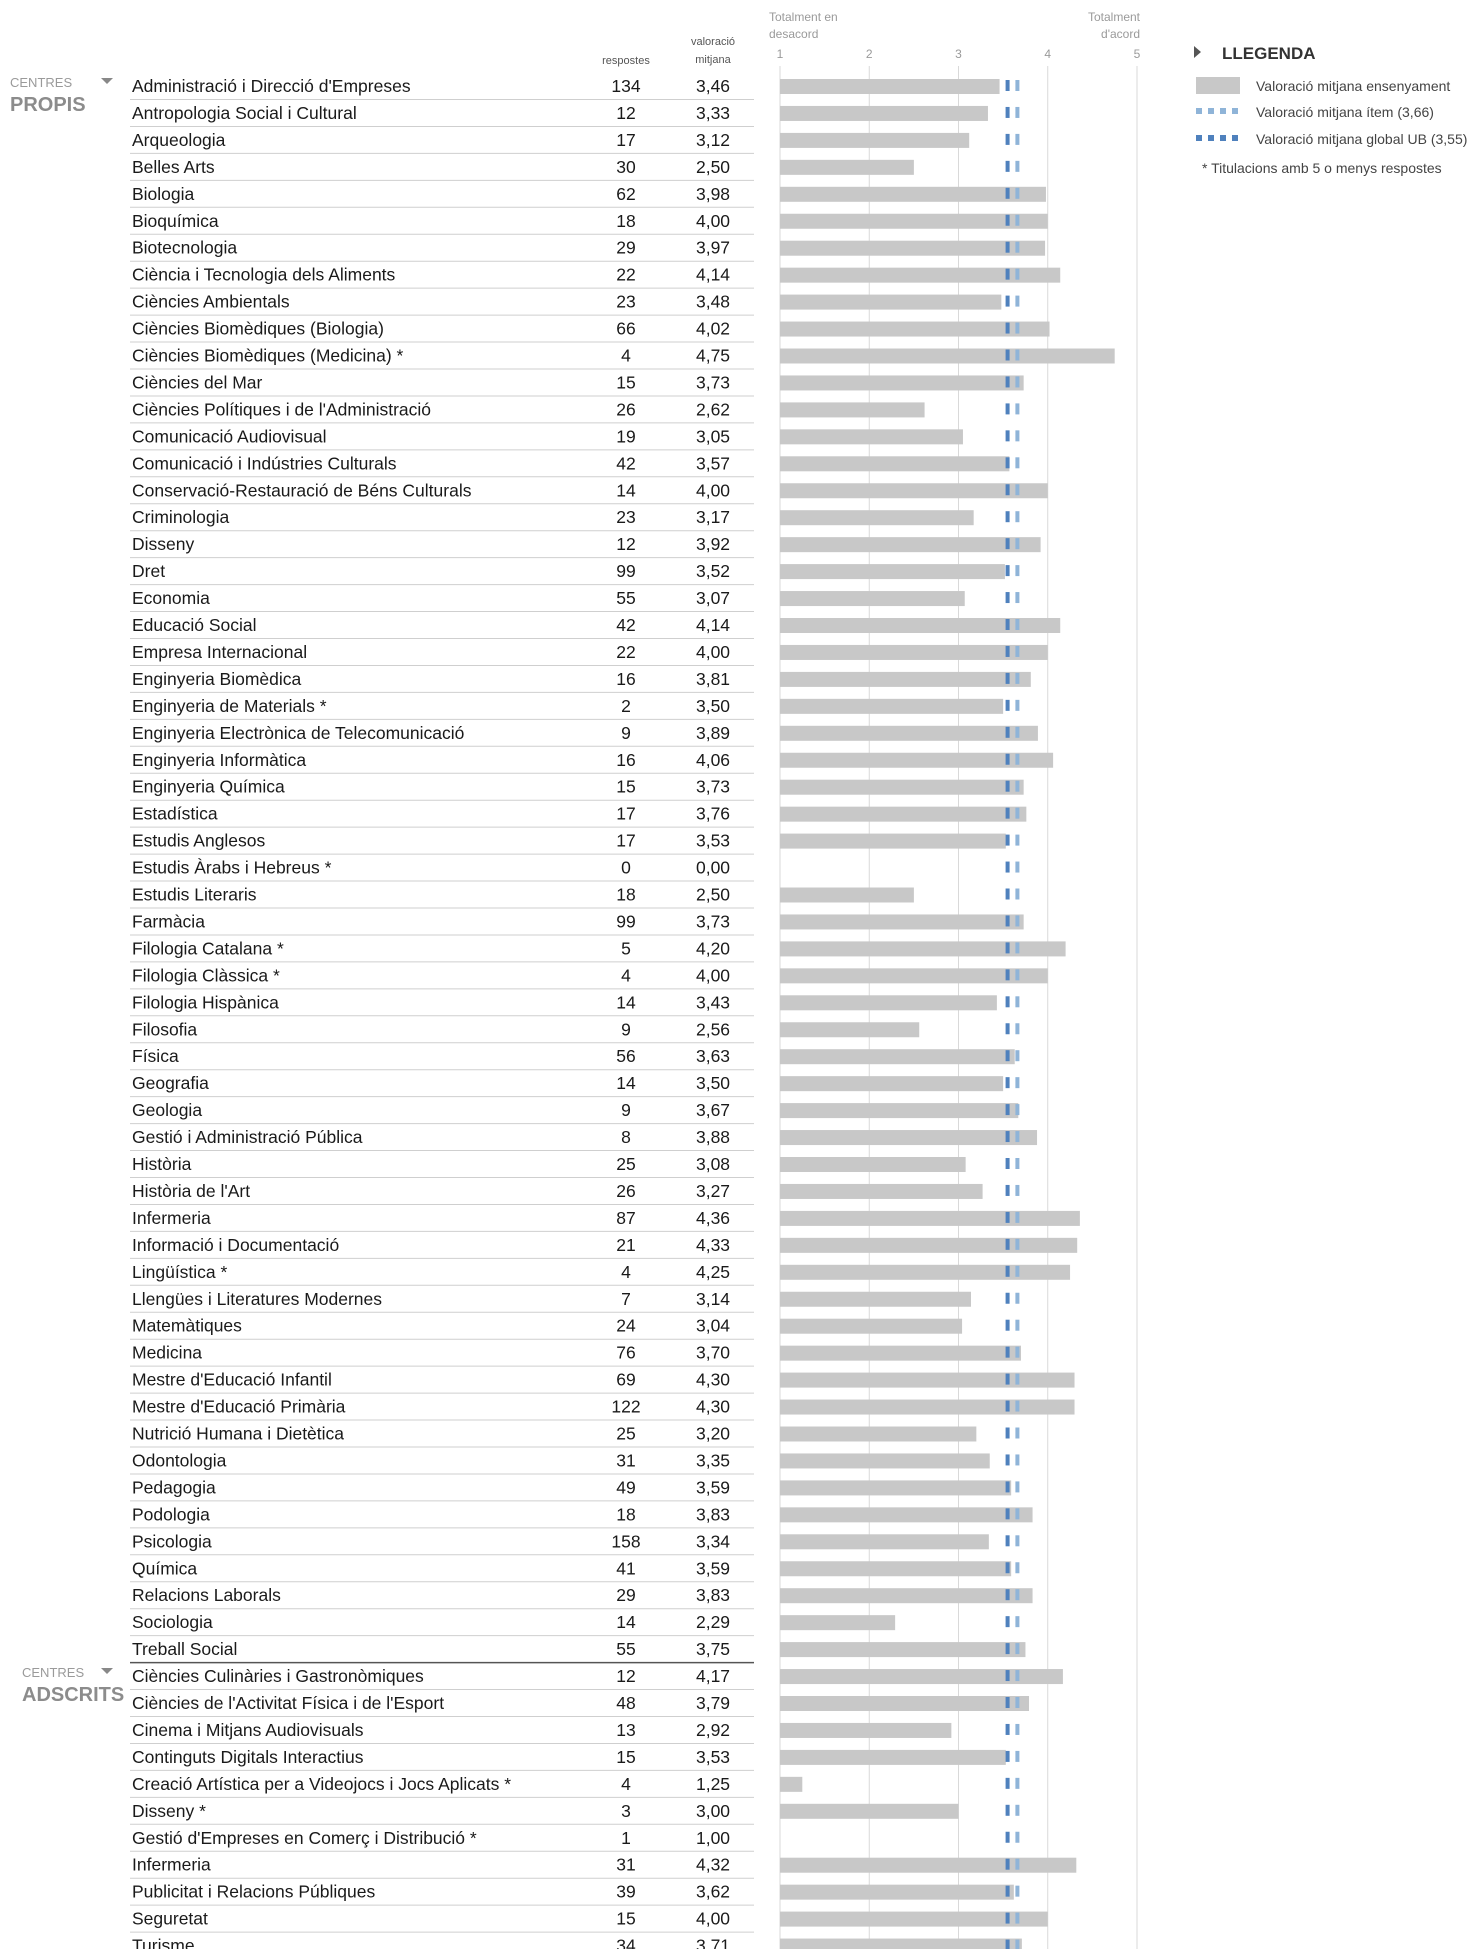 Image resolution: width=1482 pixels, height=1949 pixels. What do you see at coordinates (625, 517) in the screenshot?
I see `row-respostes: 23` at bounding box center [625, 517].